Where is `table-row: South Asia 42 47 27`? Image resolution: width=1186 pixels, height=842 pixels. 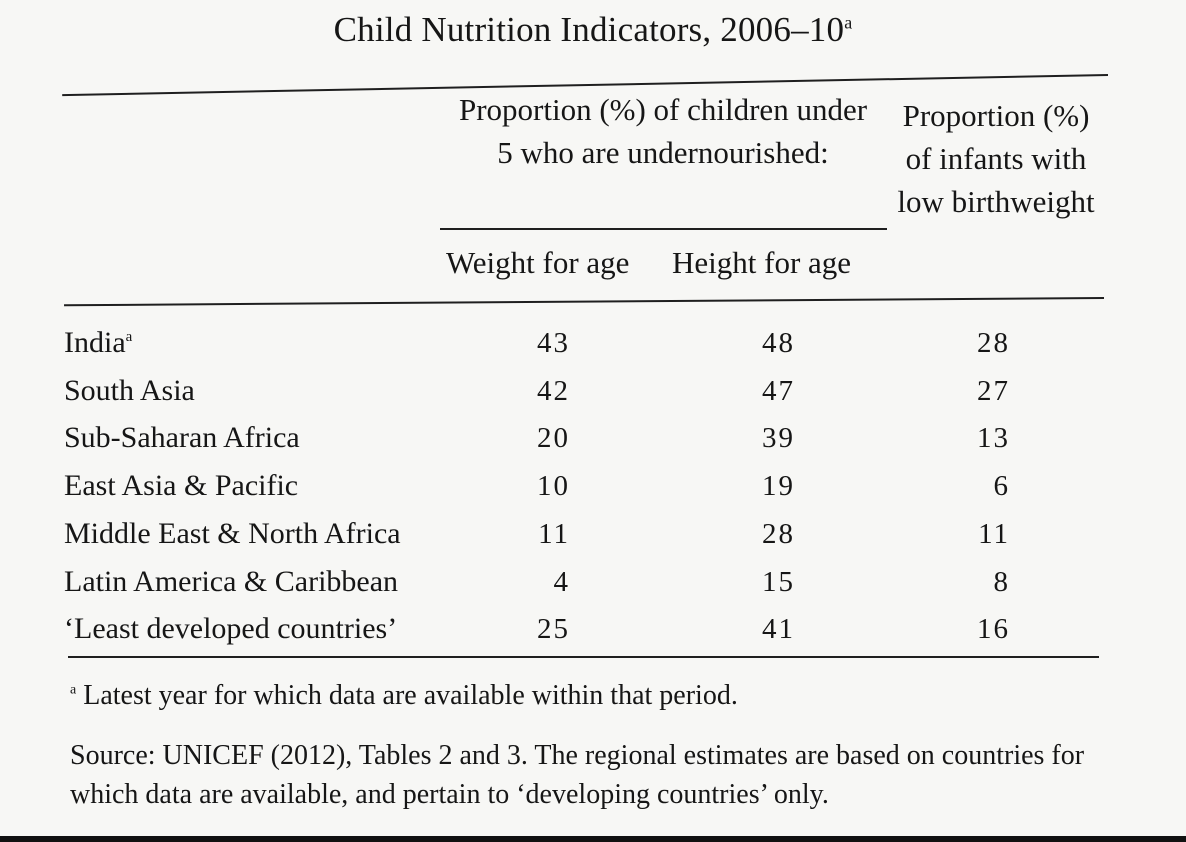
table-row: South Asia 42 47 27 is located at coordinates (593, 391).